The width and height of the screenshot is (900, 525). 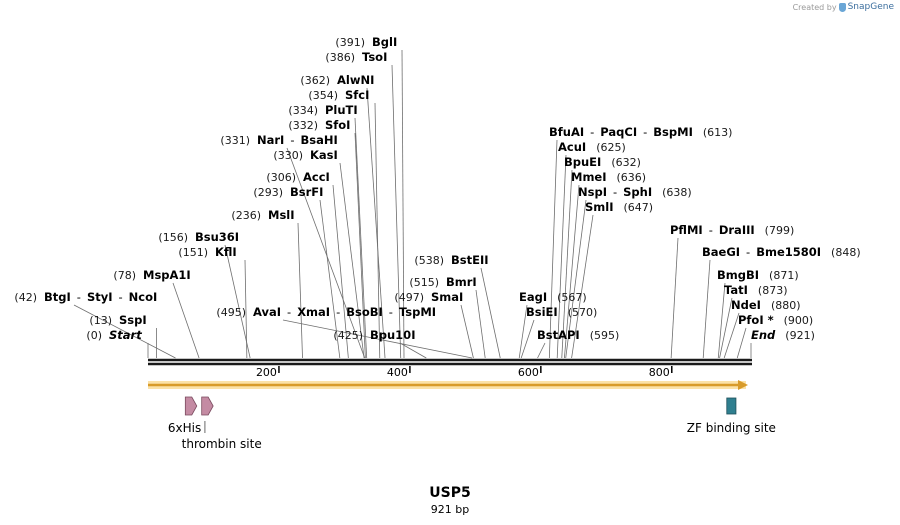 I want to click on site-leader-bmri, so click(x=480, y=324).